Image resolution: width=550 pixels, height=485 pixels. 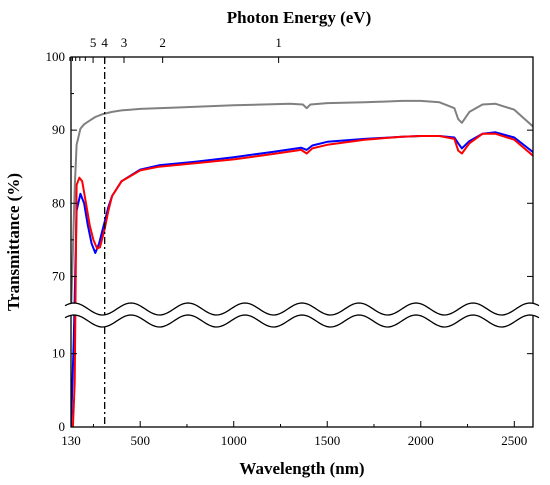 I want to click on x-tick-label: 1000, so click(x=234, y=440).